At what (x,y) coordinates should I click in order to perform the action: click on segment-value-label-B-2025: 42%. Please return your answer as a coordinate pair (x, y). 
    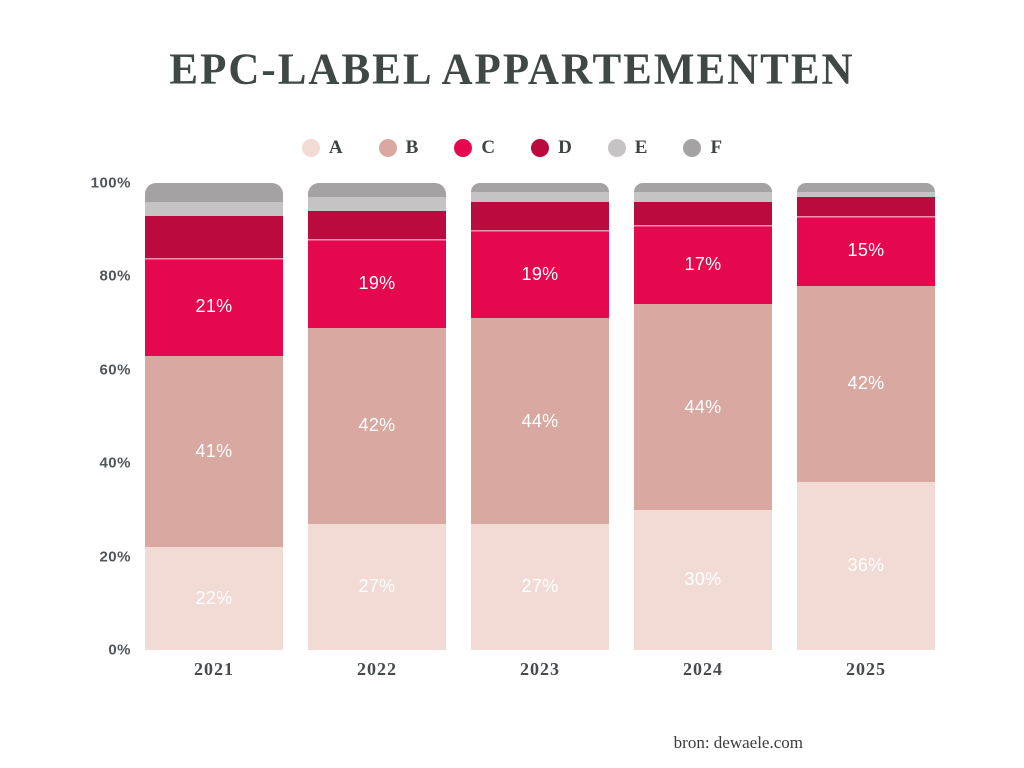
    Looking at the image, I should click on (866, 383).